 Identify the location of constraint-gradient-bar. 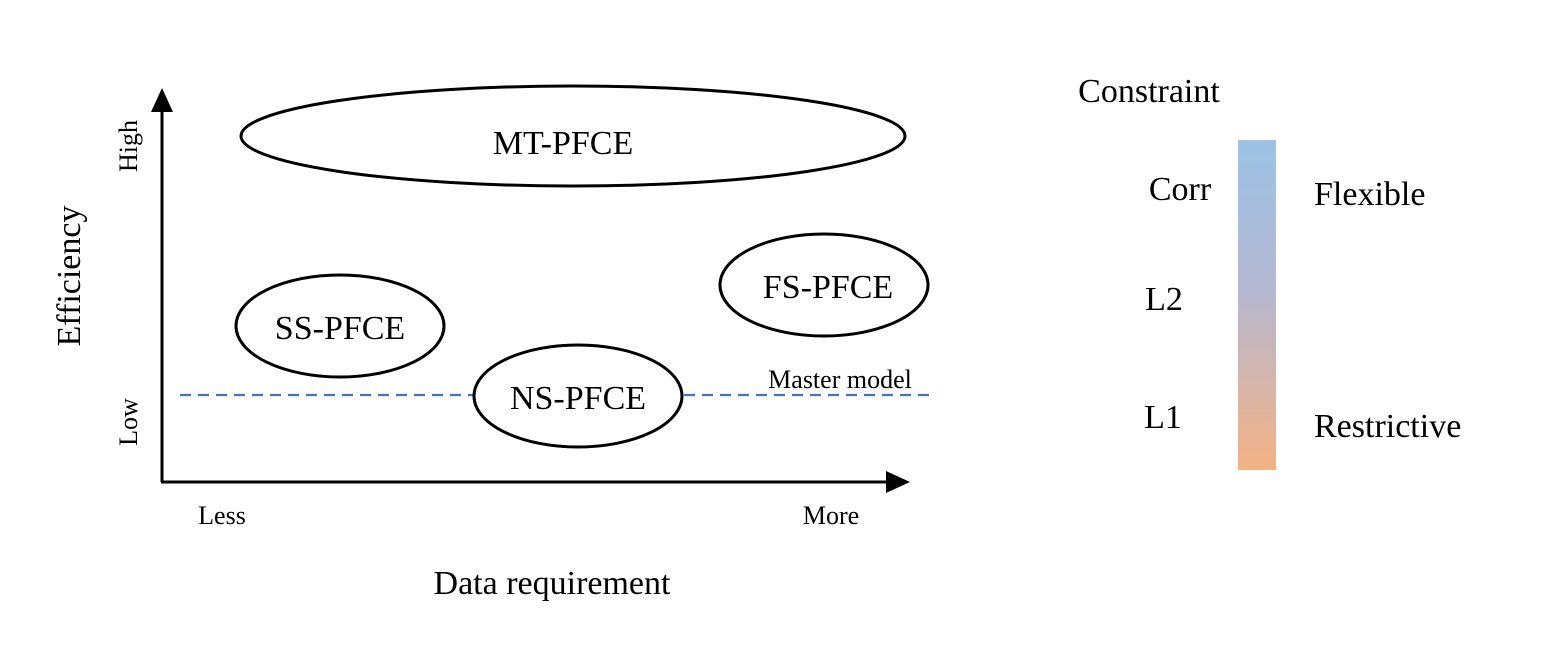
(1257, 305).